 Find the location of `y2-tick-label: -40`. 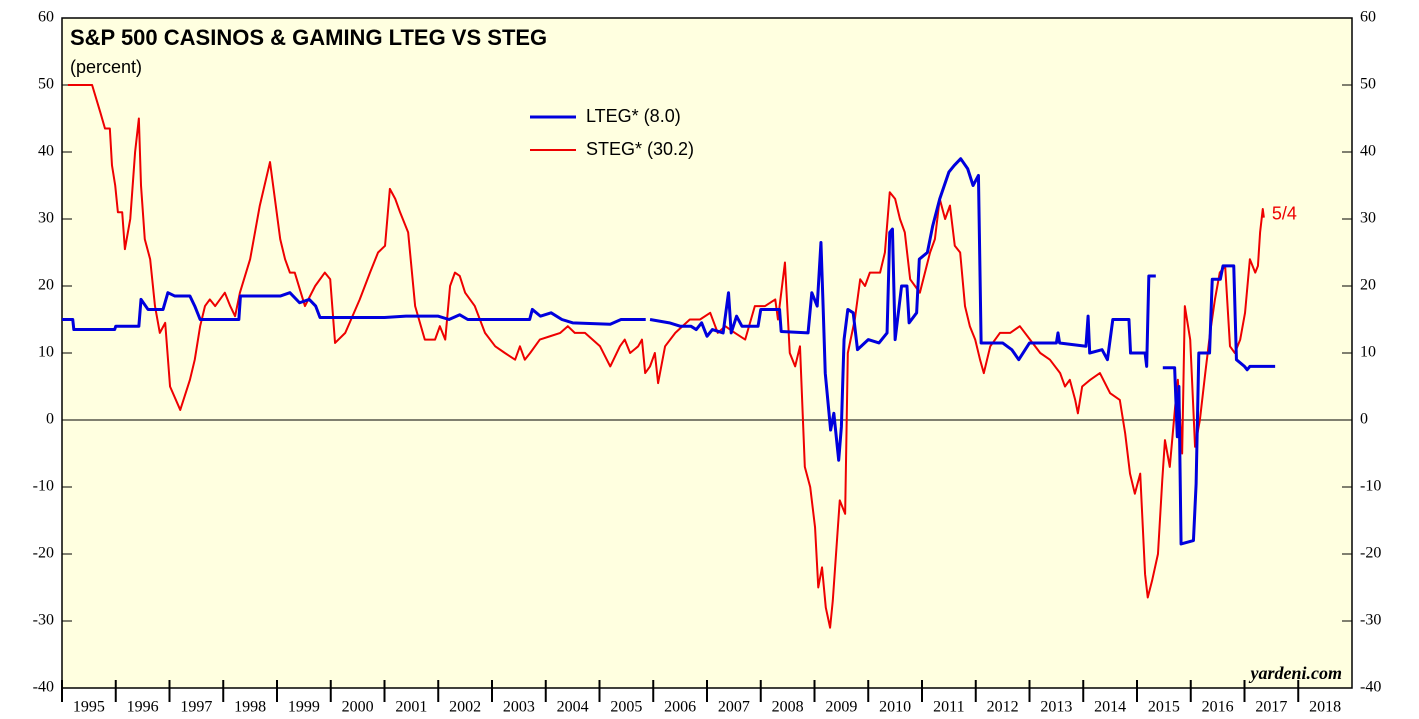

y2-tick-label: -40 is located at coordinates (1370, 687).